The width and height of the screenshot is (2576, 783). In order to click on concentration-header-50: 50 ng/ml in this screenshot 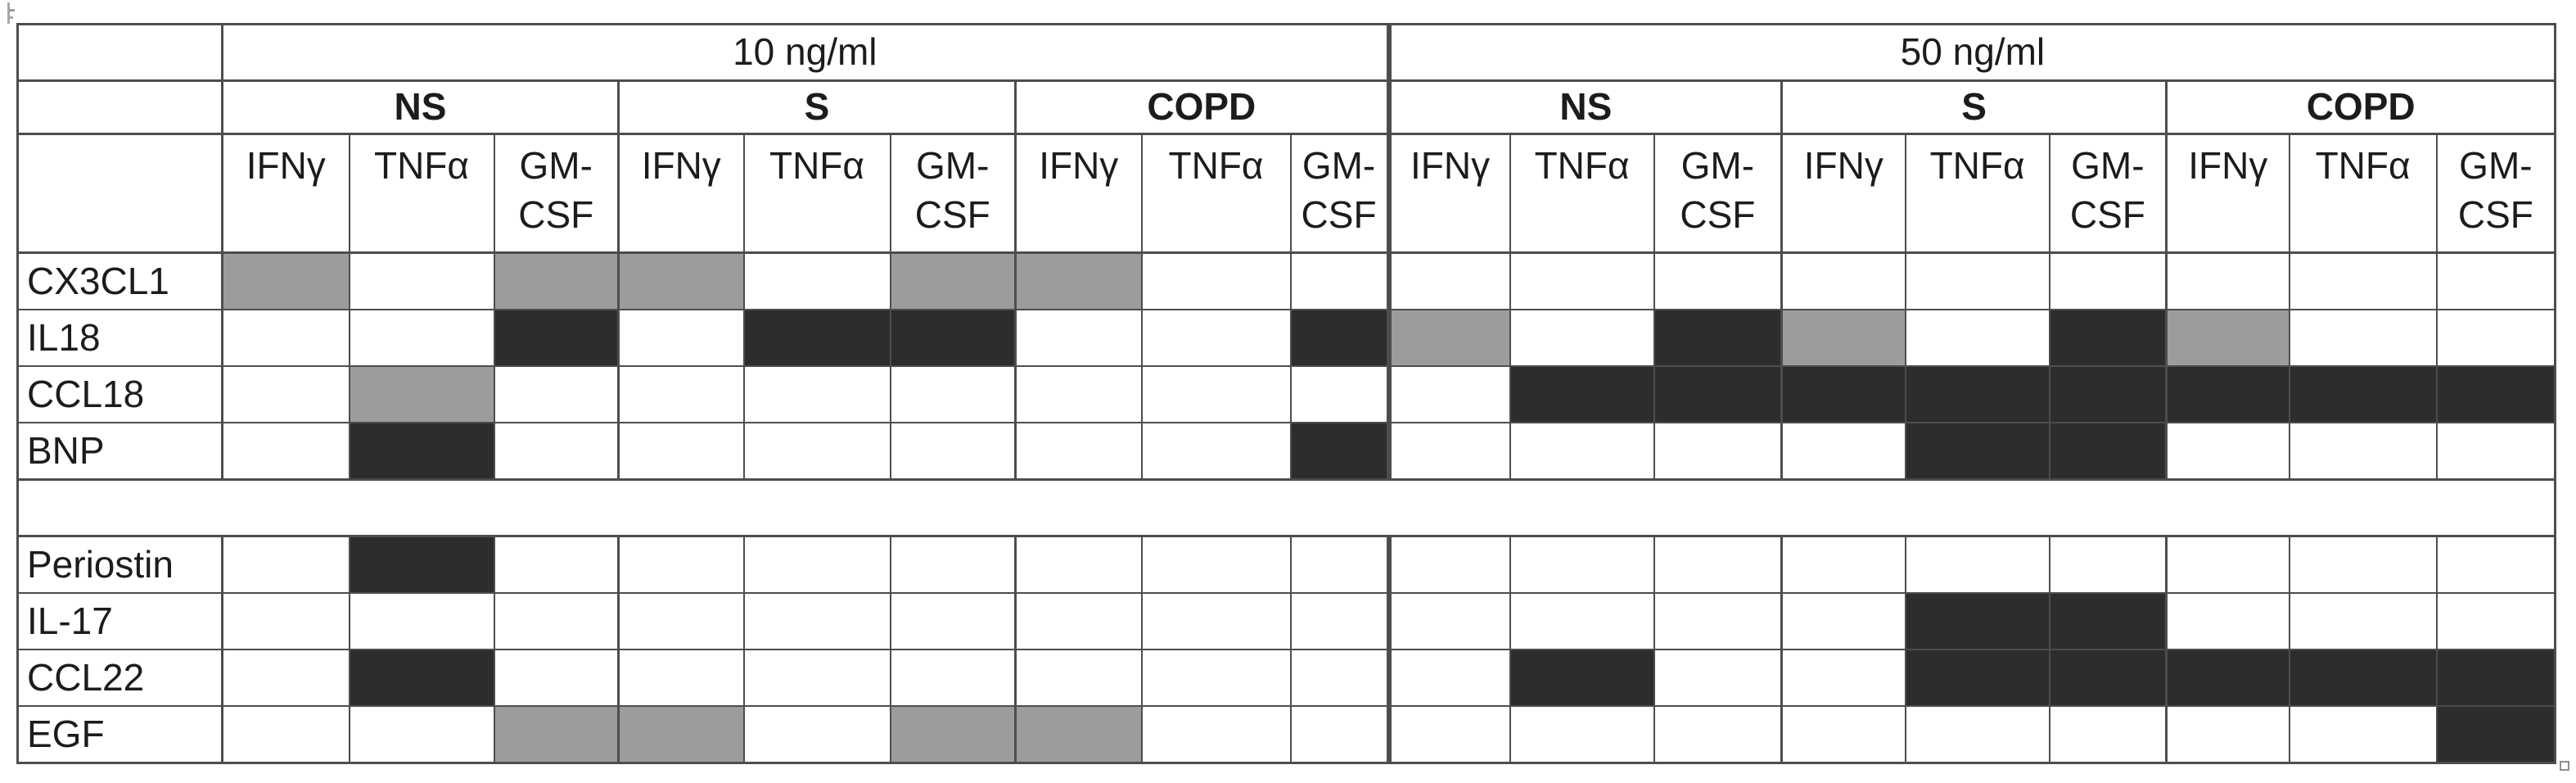, I will do `click(1971, 52)`.